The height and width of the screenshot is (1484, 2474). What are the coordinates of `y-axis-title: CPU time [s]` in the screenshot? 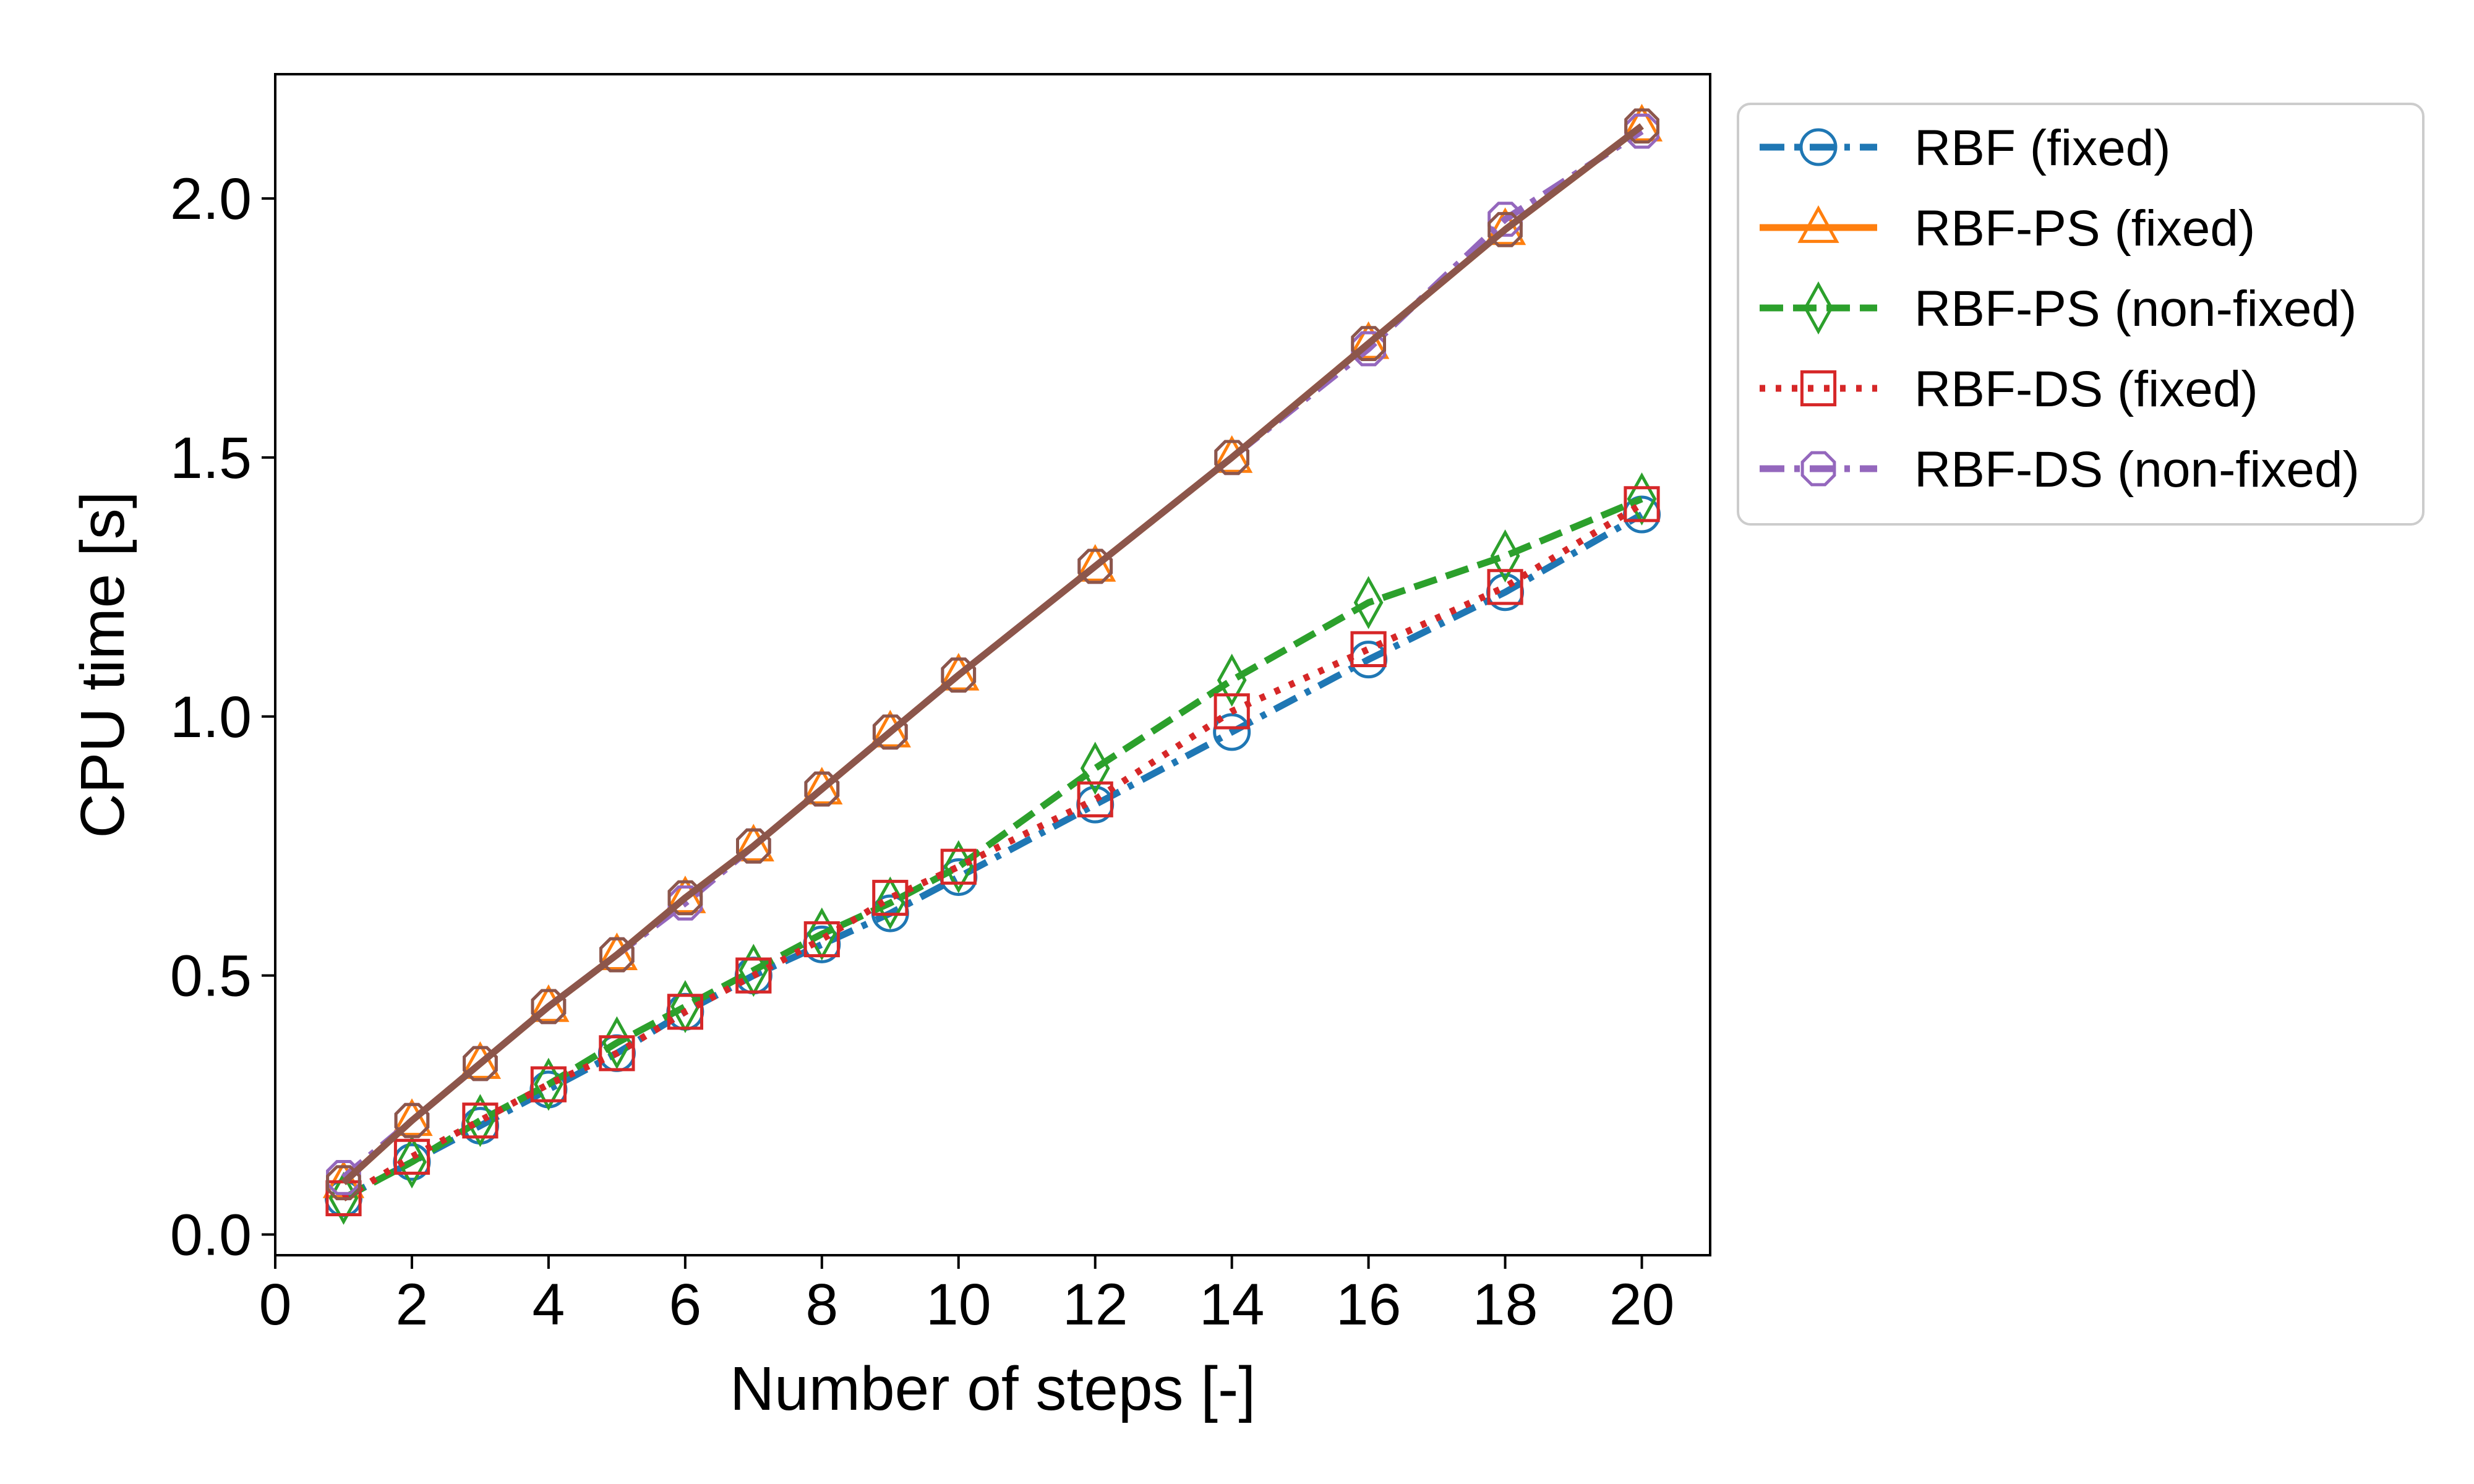 It's located at (102, 664).